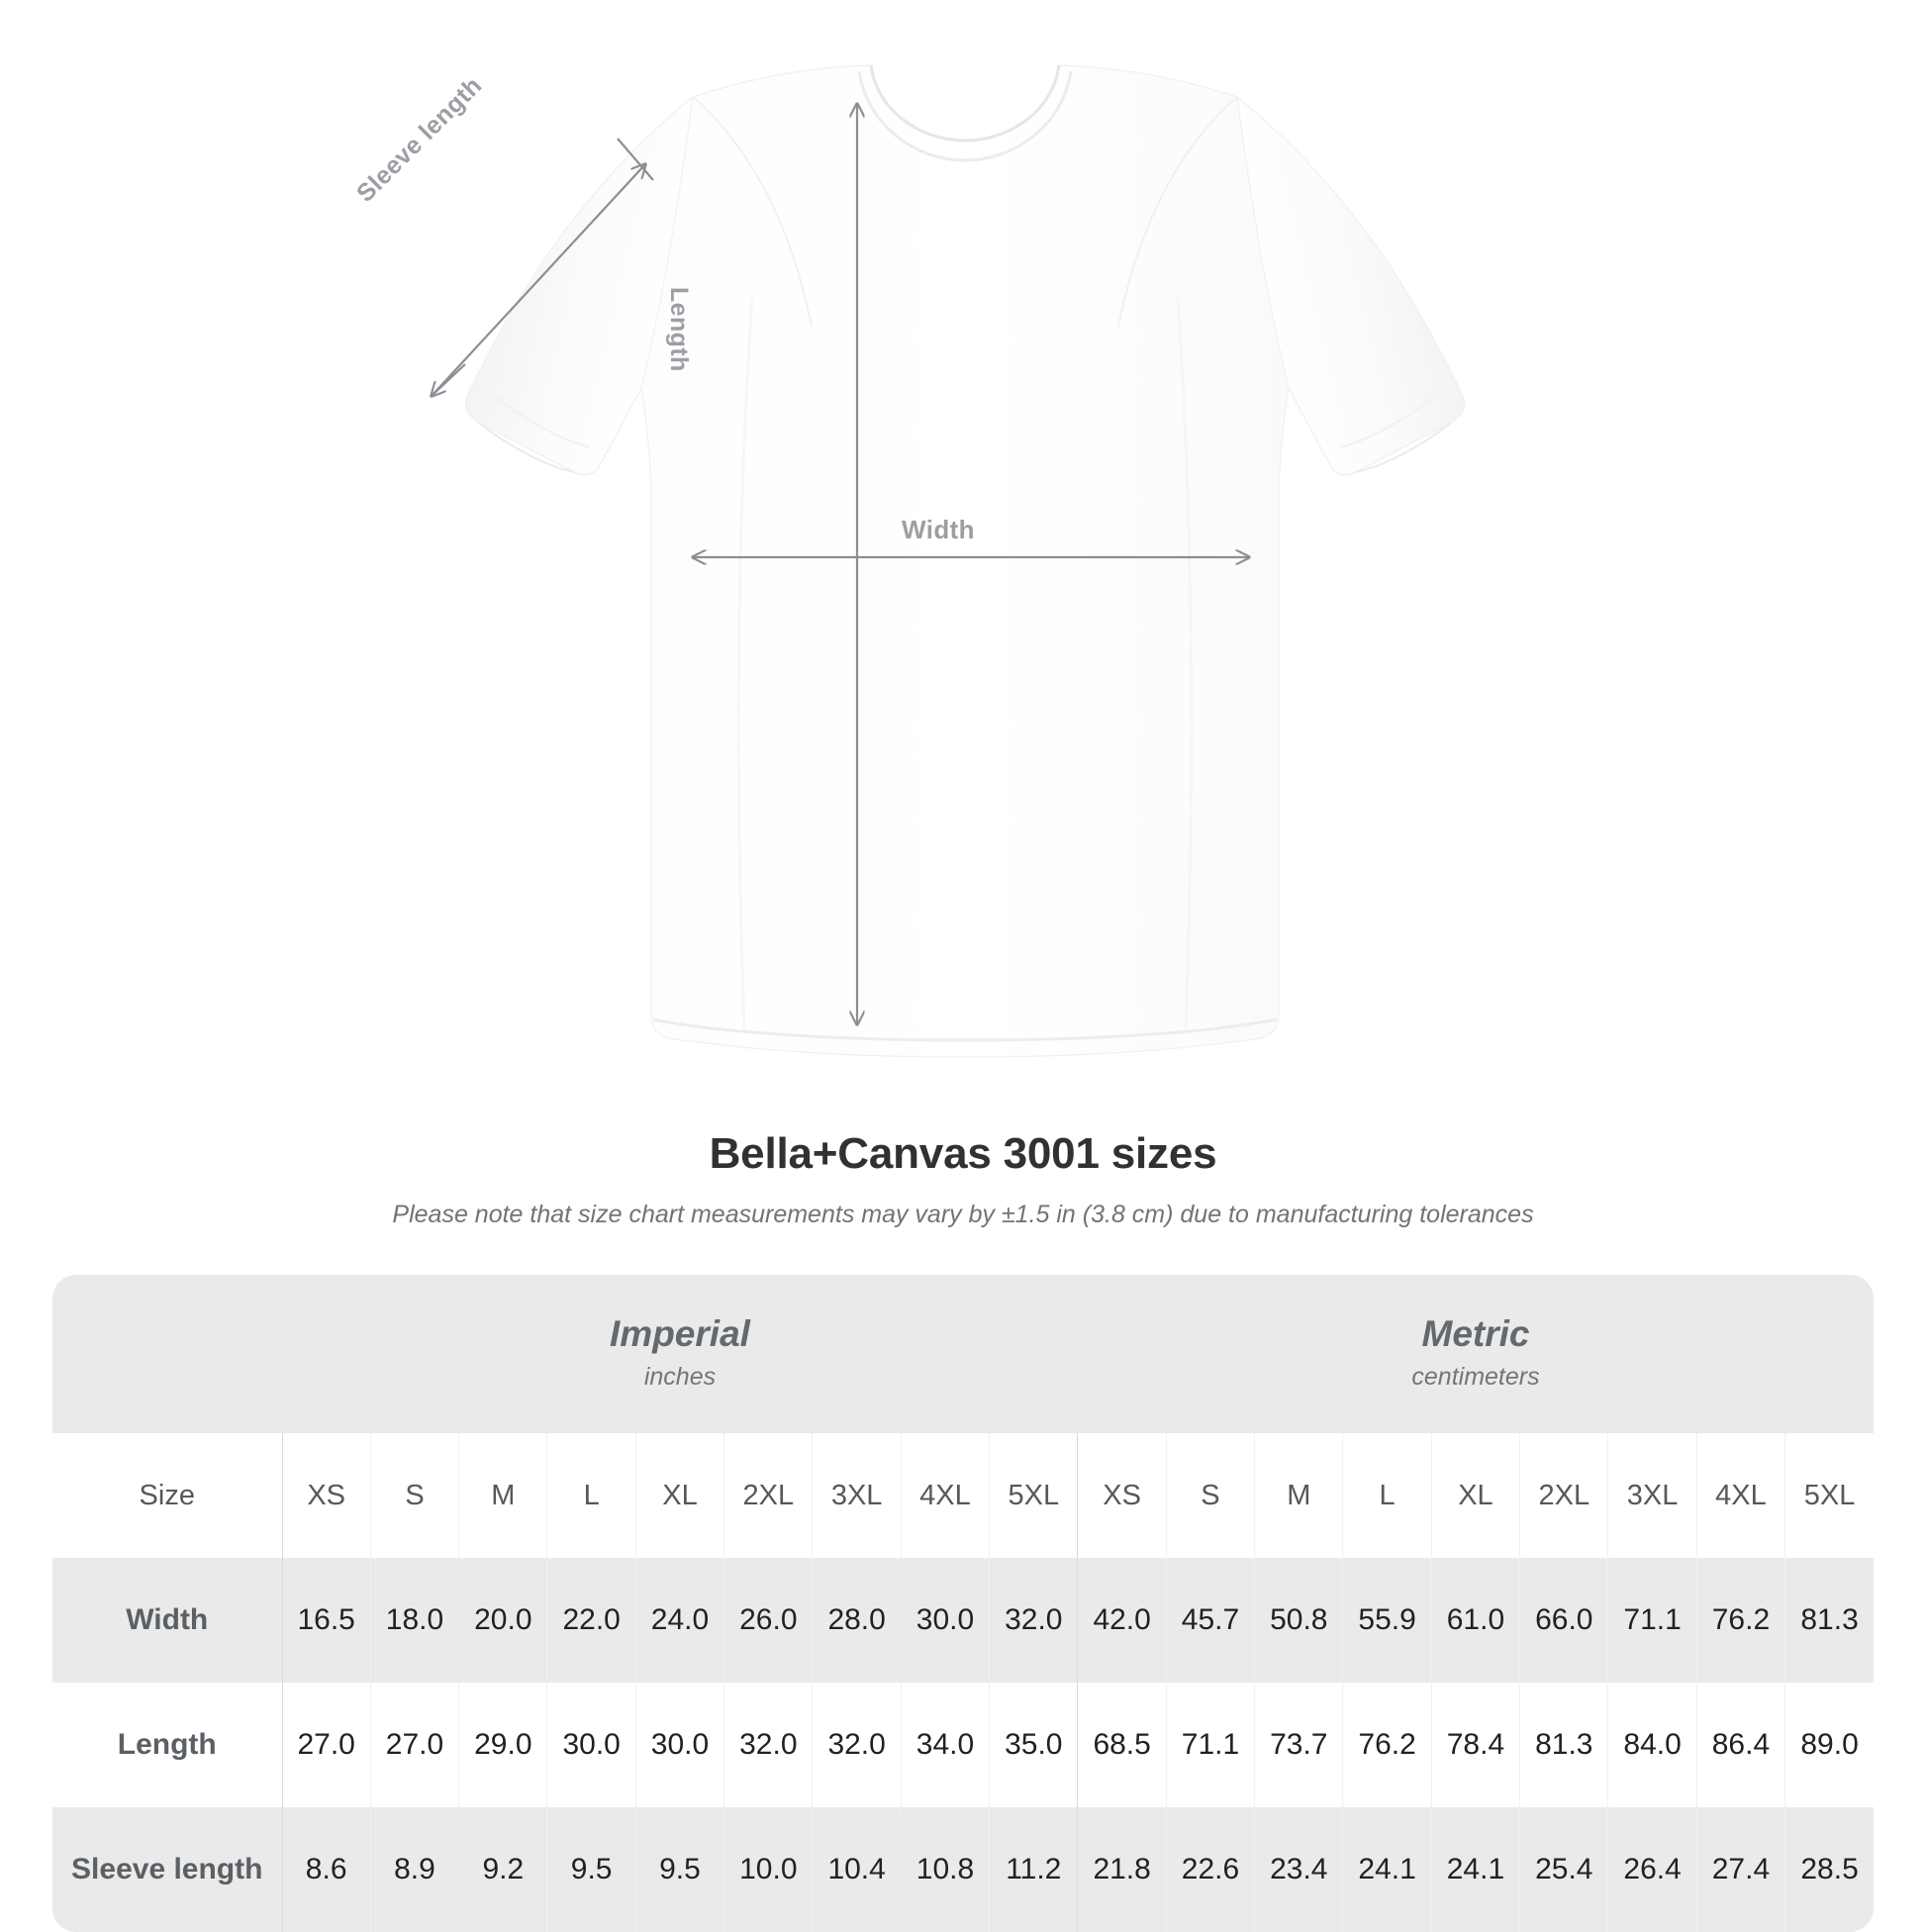 This screenshot has width=1926, height=1932. I want to click on size-col-imp-s: S, so click(414, 1495).